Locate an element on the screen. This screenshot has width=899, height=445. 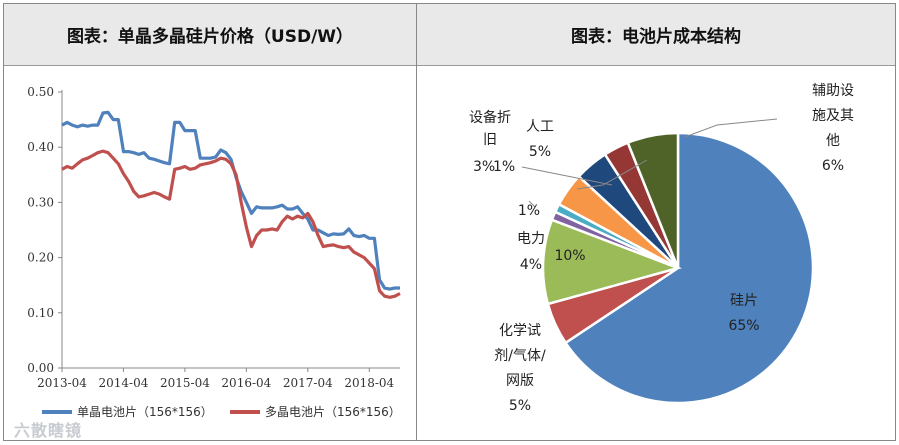
label-aux-4: 6% is located at coordinates (833, 166).